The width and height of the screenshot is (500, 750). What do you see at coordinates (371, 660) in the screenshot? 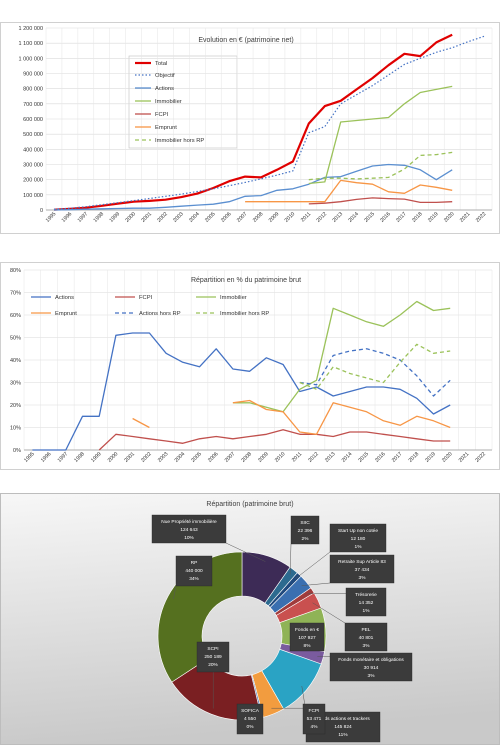
I see `callout-label: Fonds monétaire et obligations` at bounding box center [371, 660].